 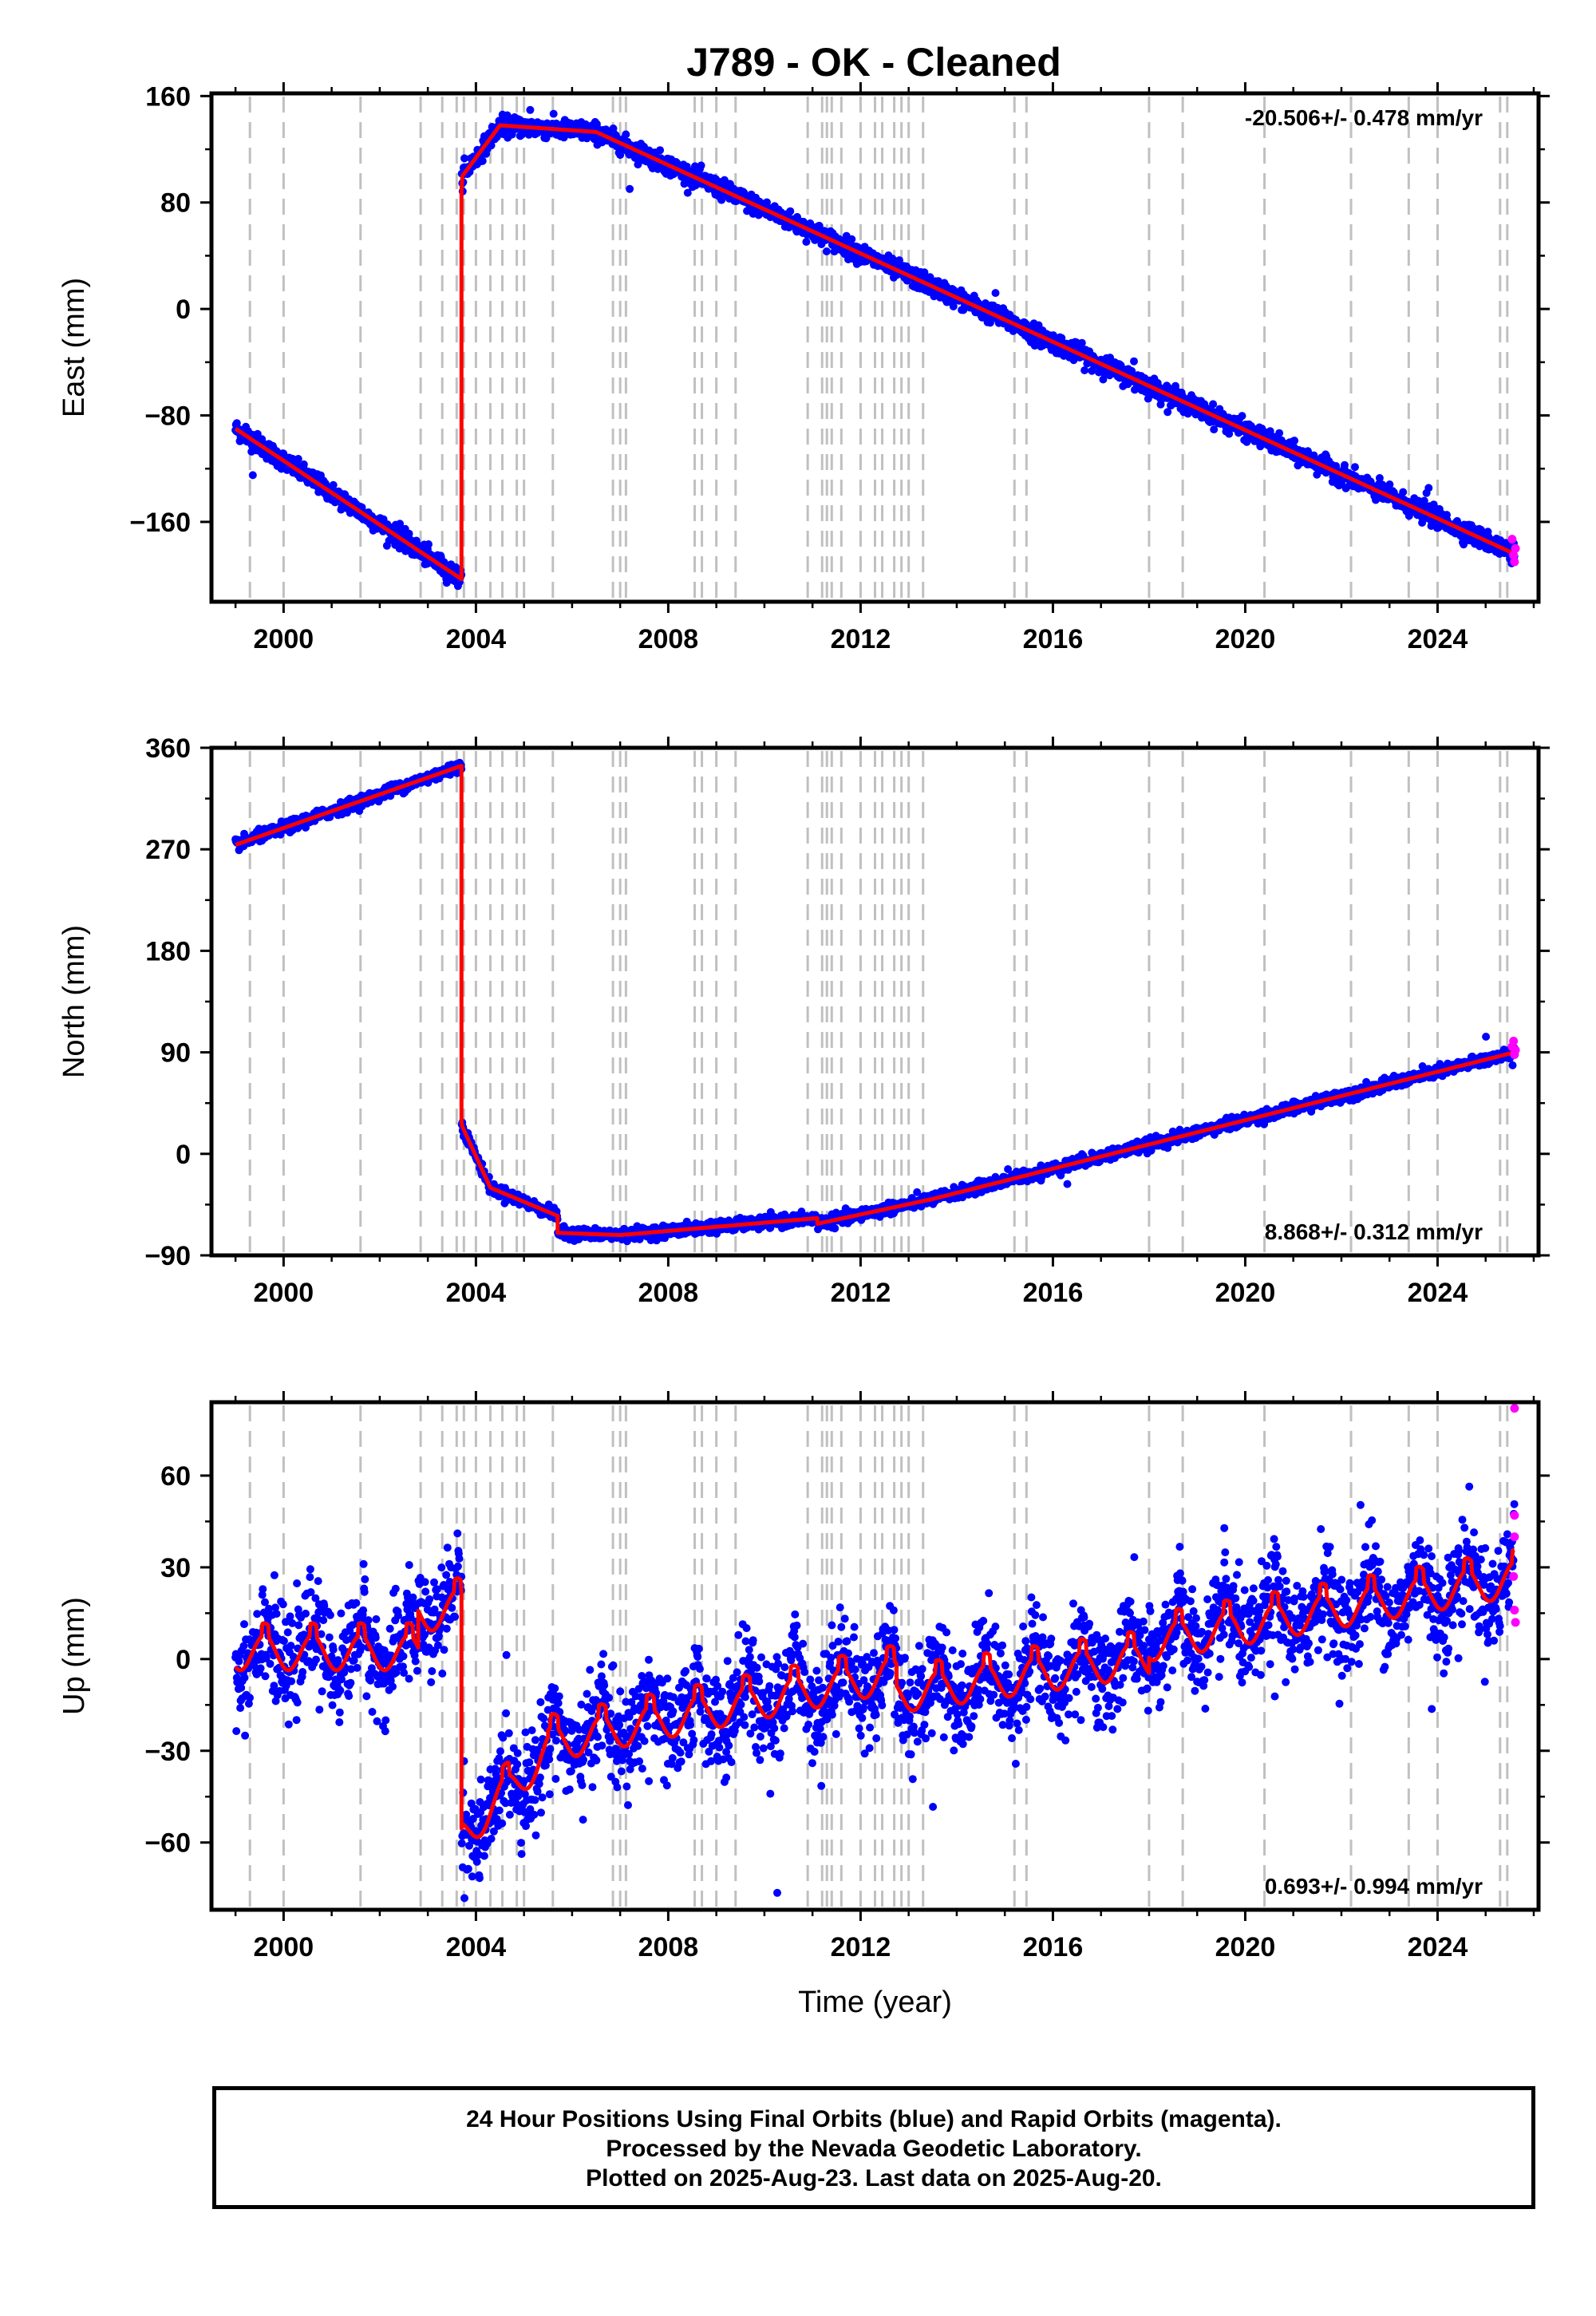 What do you see at coordinates (476, 639) in the screenshot?
I see `x-tick-label: 2004` at bounding box center [476, 639].